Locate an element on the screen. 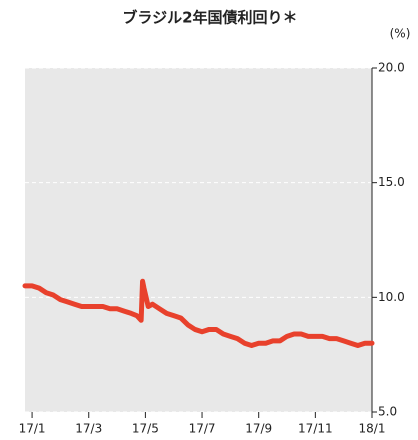  y-tick-label: 20.0 is located at coordinates (391, 68).